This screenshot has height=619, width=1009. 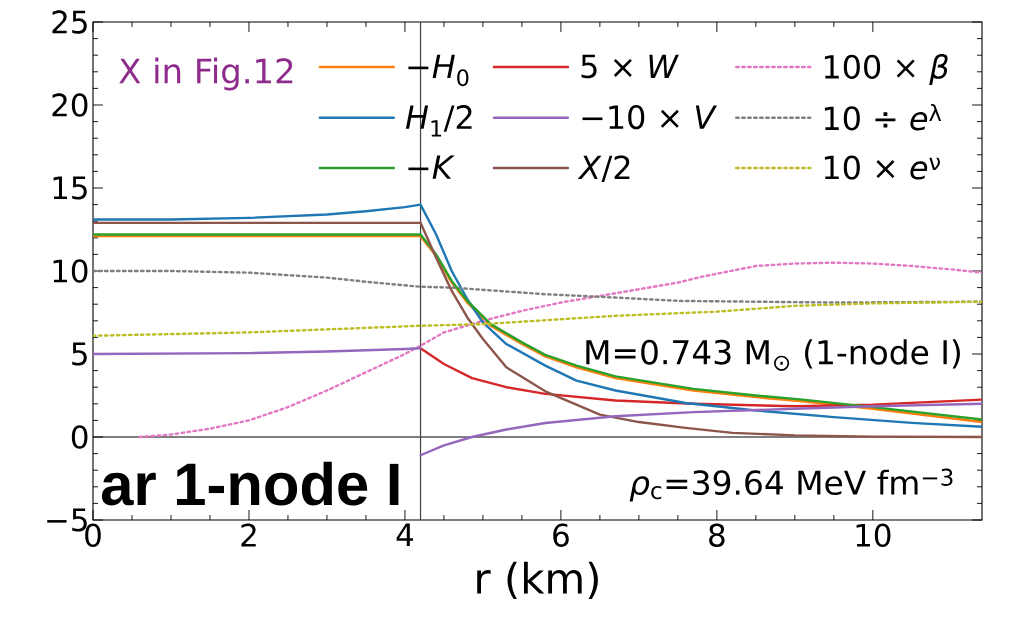 I want to click on legend-label: −10 × V, so click(x=650, y=117).